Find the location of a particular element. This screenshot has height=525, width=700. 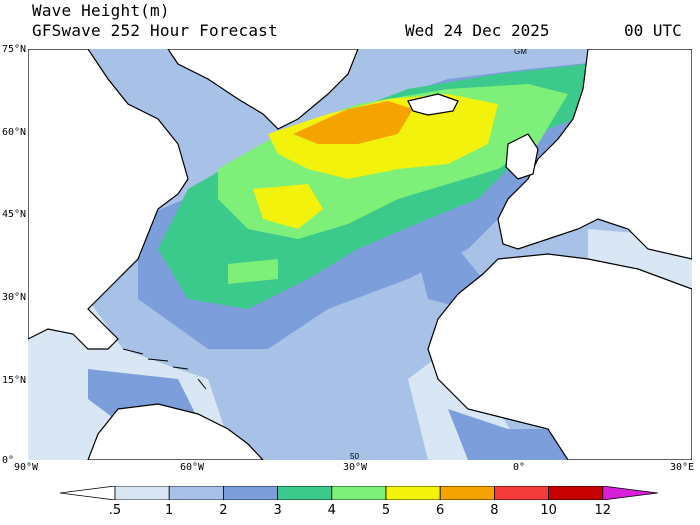

colorbar-label: 2 is located at coordinates (223, 510).